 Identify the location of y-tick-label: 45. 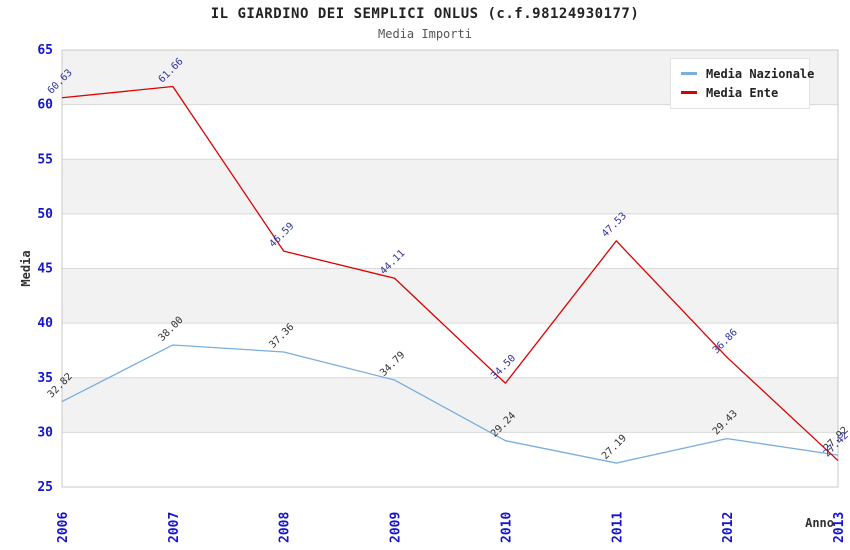
(45, 269).